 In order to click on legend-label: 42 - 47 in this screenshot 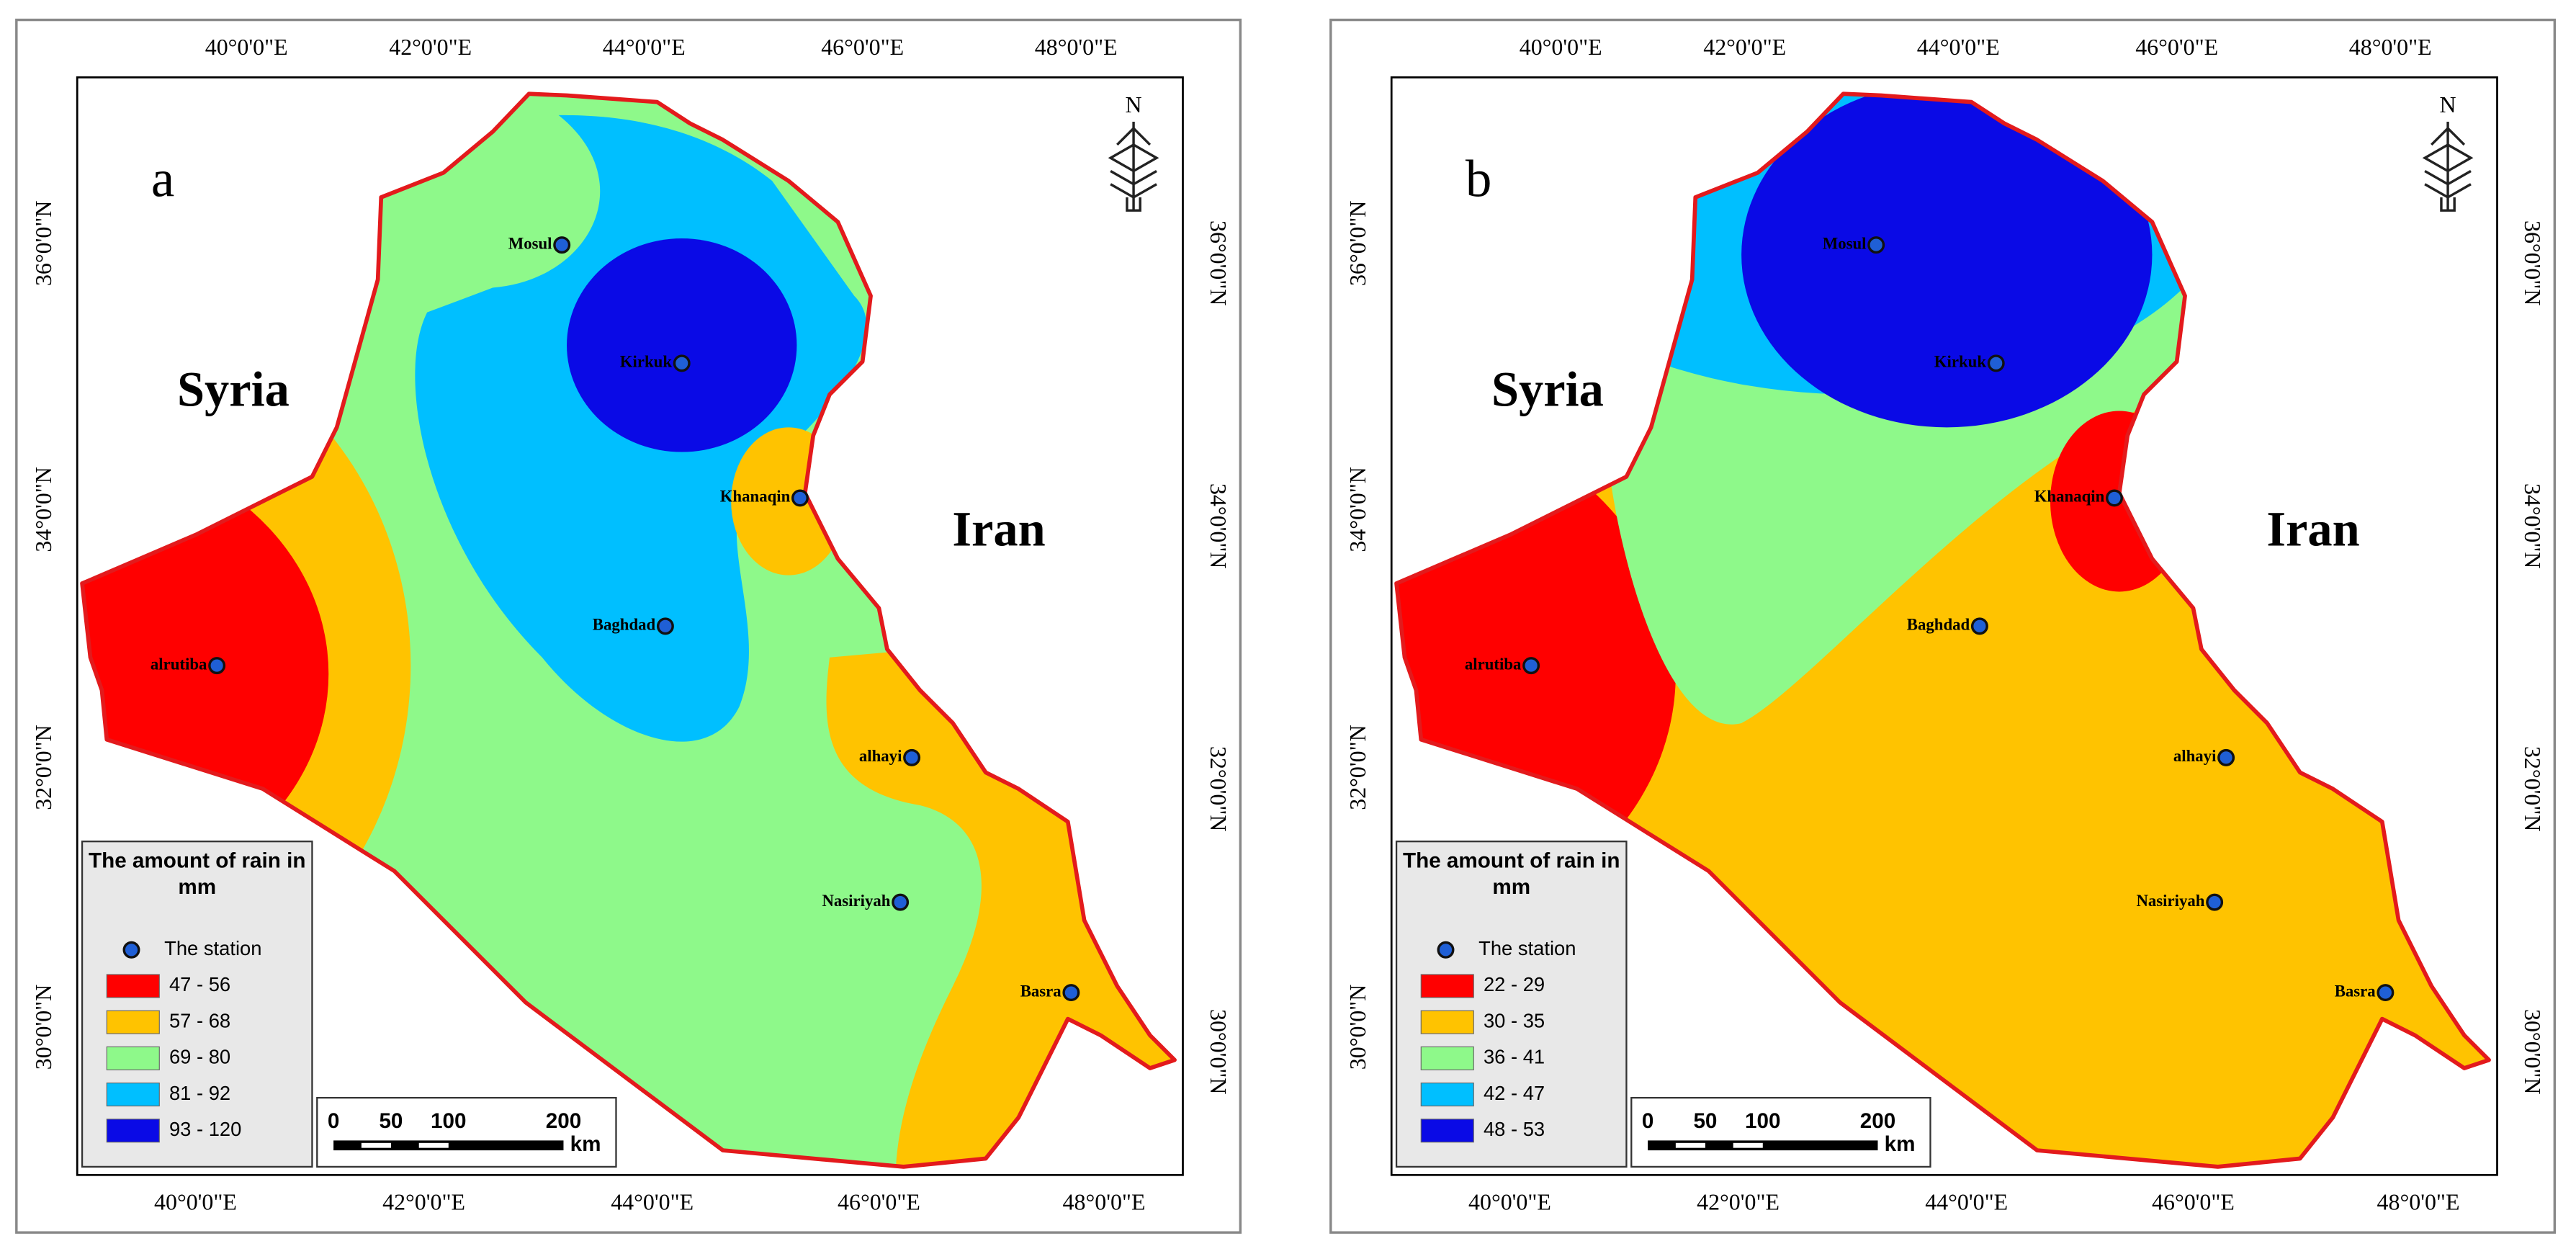, I will do `click(1514, 1093)`.